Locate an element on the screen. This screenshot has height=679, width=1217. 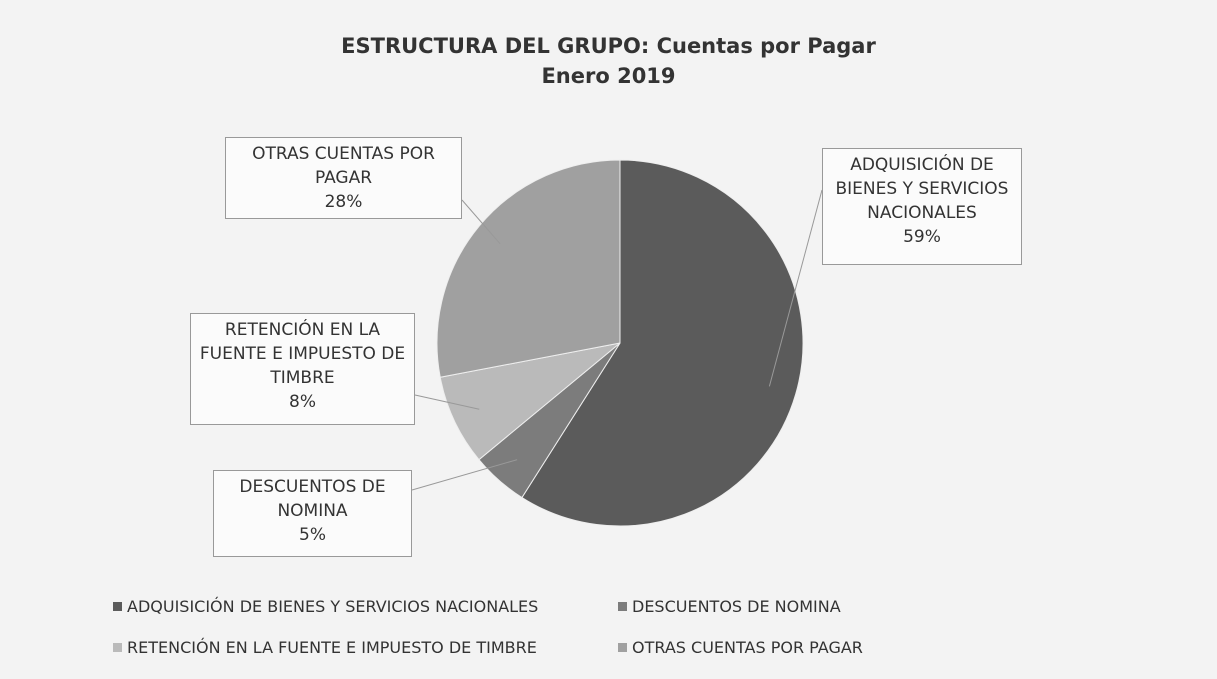
chart-subtitle: Enero 2019 is located at coordinates (608, 76).